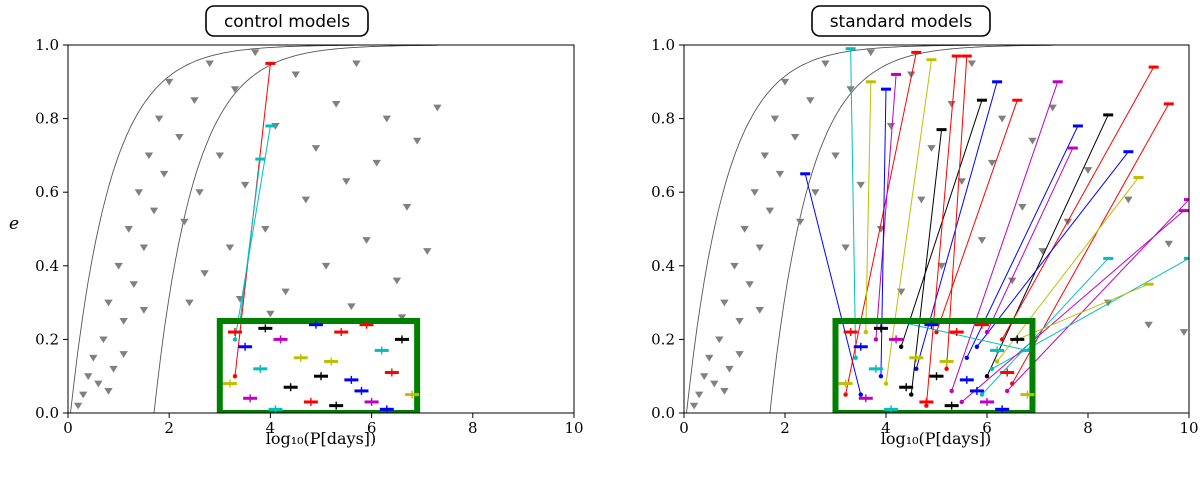 The image size is (1200, 478). What do you see at coordinates (169, 428) in the screenshot?
I see `x-tick-label: 2` at bounding box center [169, 428].